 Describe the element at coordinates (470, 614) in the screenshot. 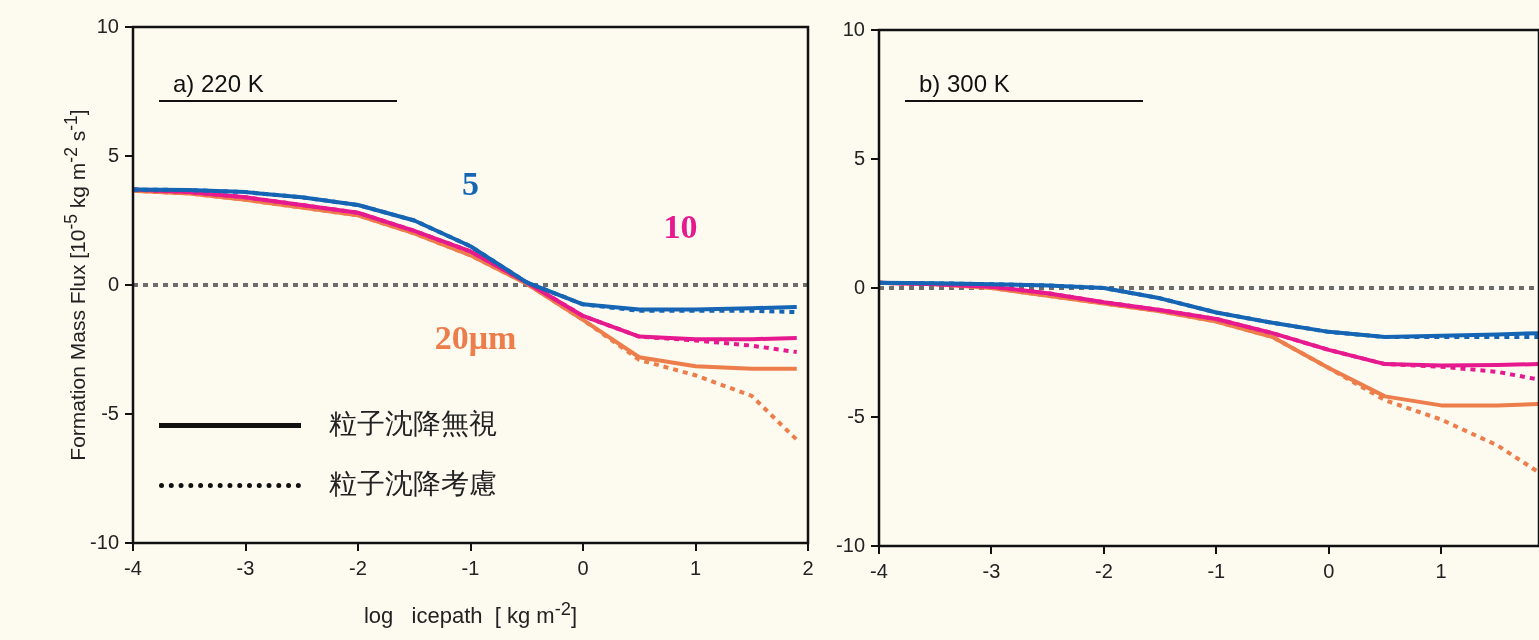

I see `x-axis-title: log icepath [ kg m$^{-2}$]` at that location.